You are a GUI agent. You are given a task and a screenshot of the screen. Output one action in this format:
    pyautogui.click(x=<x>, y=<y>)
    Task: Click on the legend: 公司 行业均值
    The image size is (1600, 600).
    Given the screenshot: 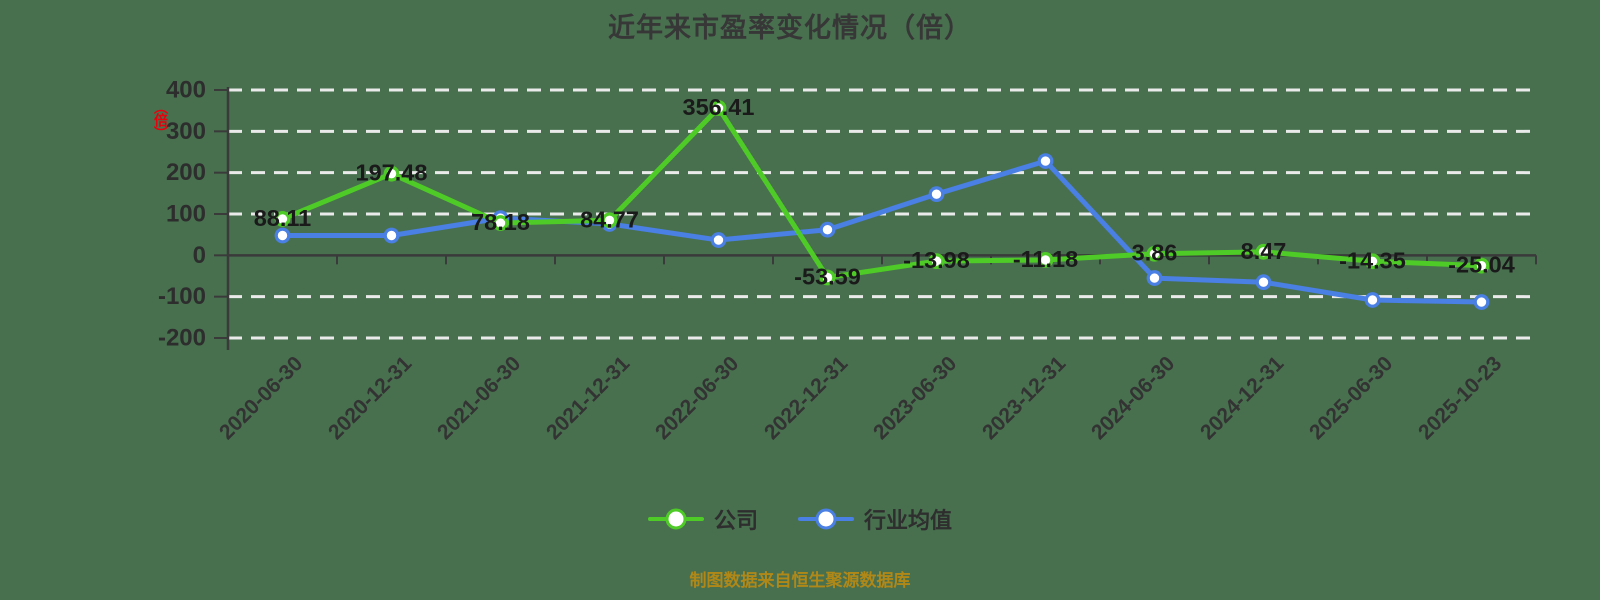 What is the action you would take?
    pyautogui.click(x=800, y=519)
    